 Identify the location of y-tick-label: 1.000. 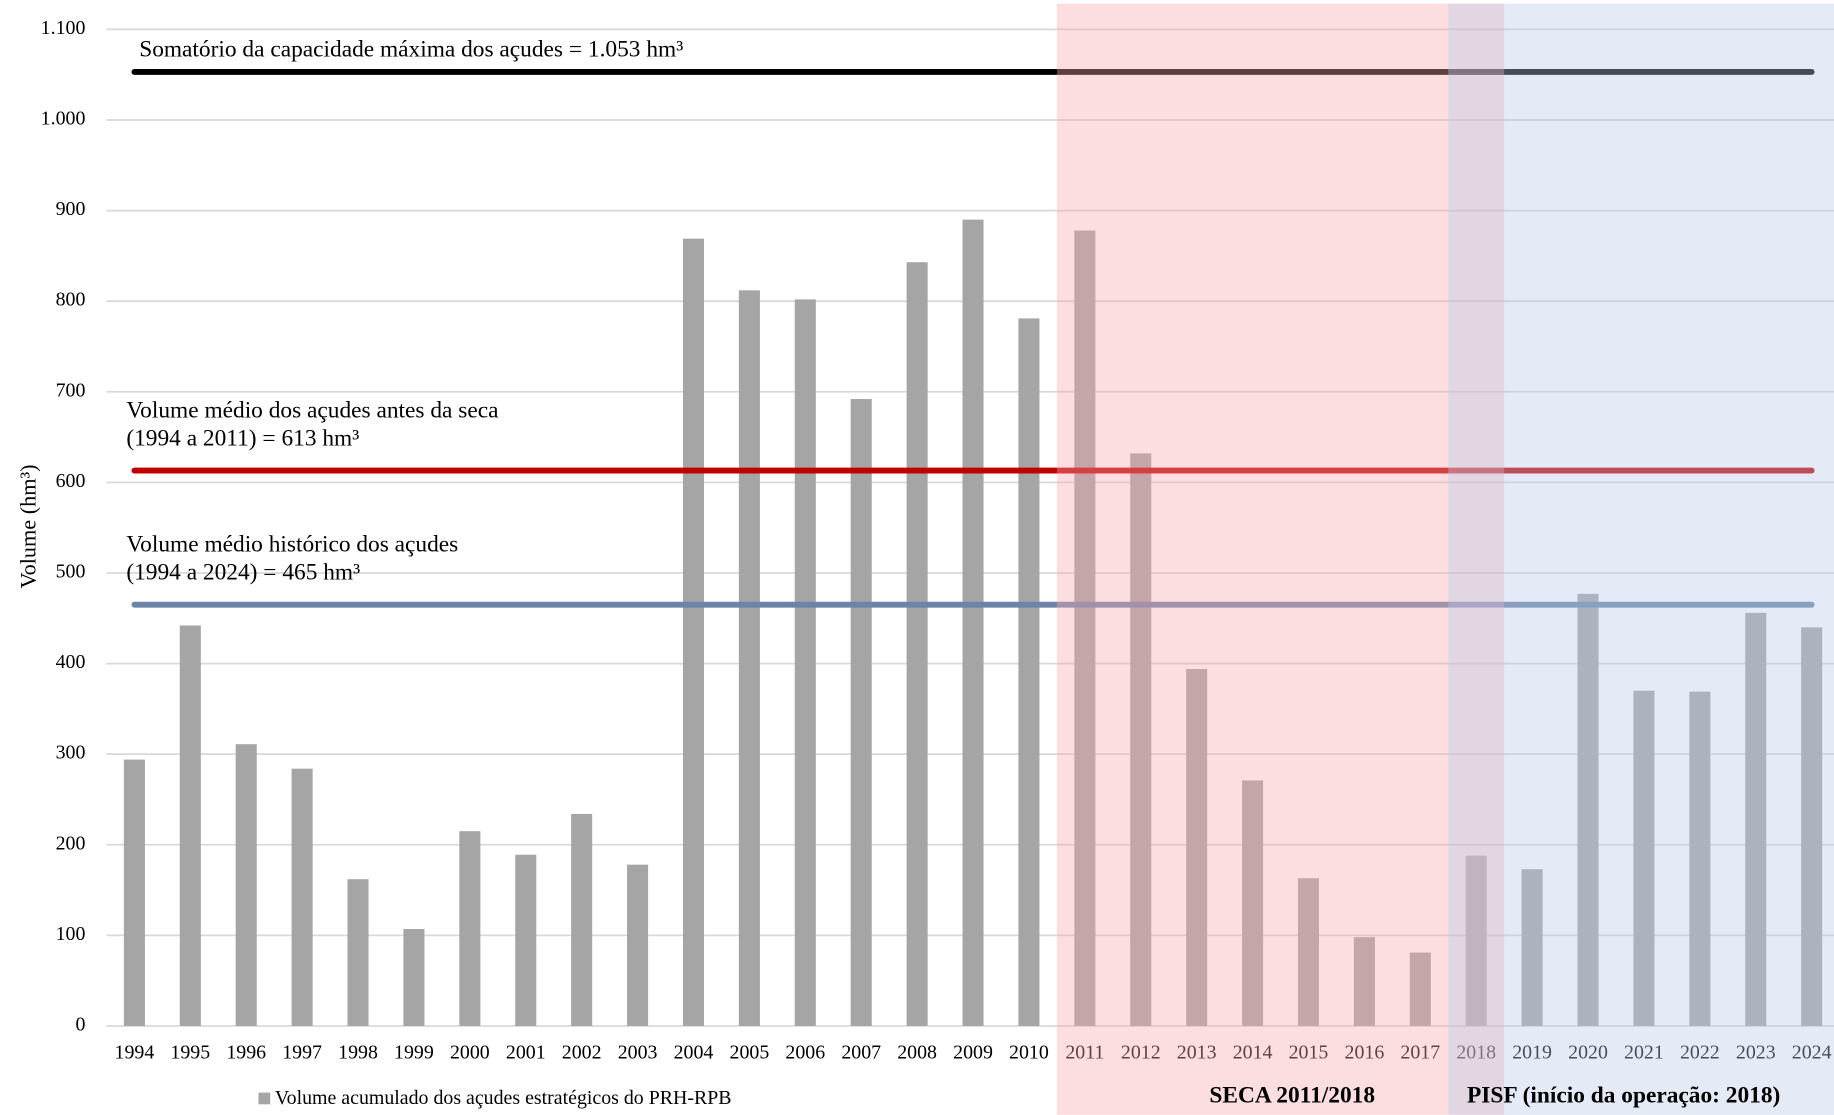
(63, 119).